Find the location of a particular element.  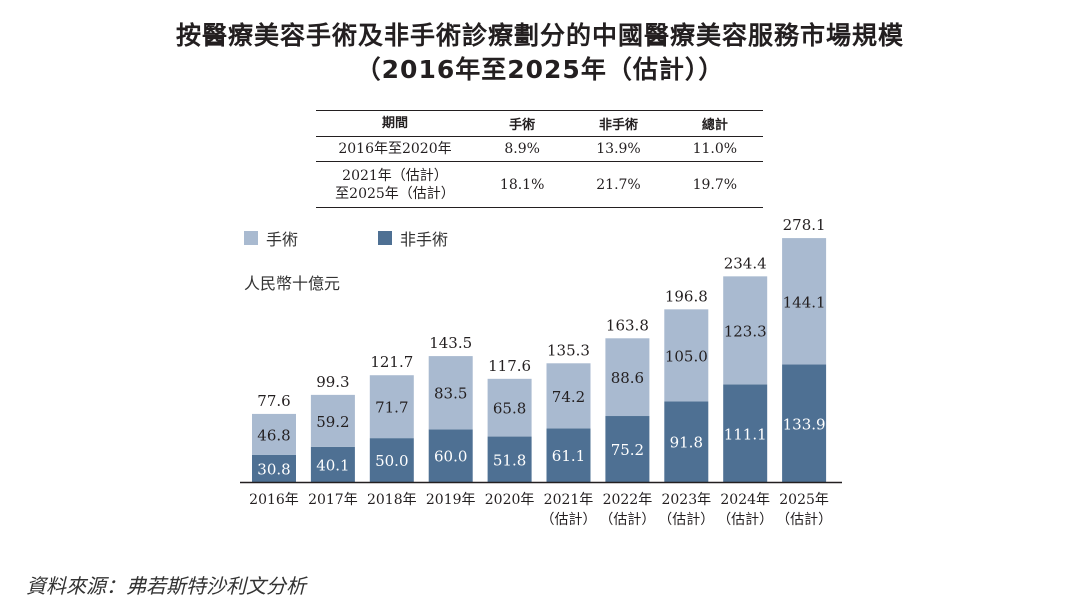

x-tick-label: 2024年 is located at coordinates (745, 500).